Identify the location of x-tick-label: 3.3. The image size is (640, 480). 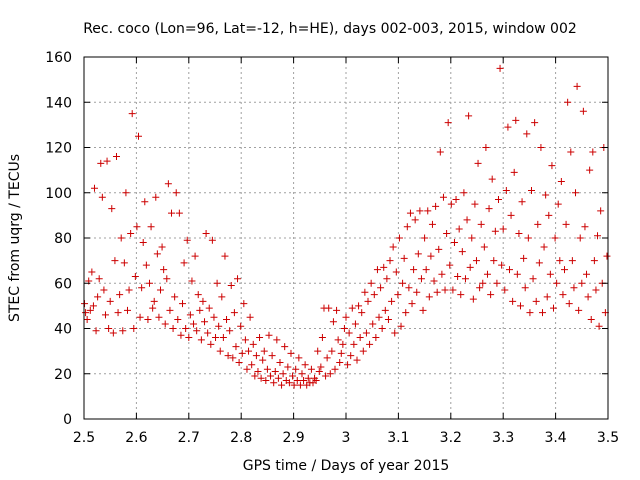
(503, 438).